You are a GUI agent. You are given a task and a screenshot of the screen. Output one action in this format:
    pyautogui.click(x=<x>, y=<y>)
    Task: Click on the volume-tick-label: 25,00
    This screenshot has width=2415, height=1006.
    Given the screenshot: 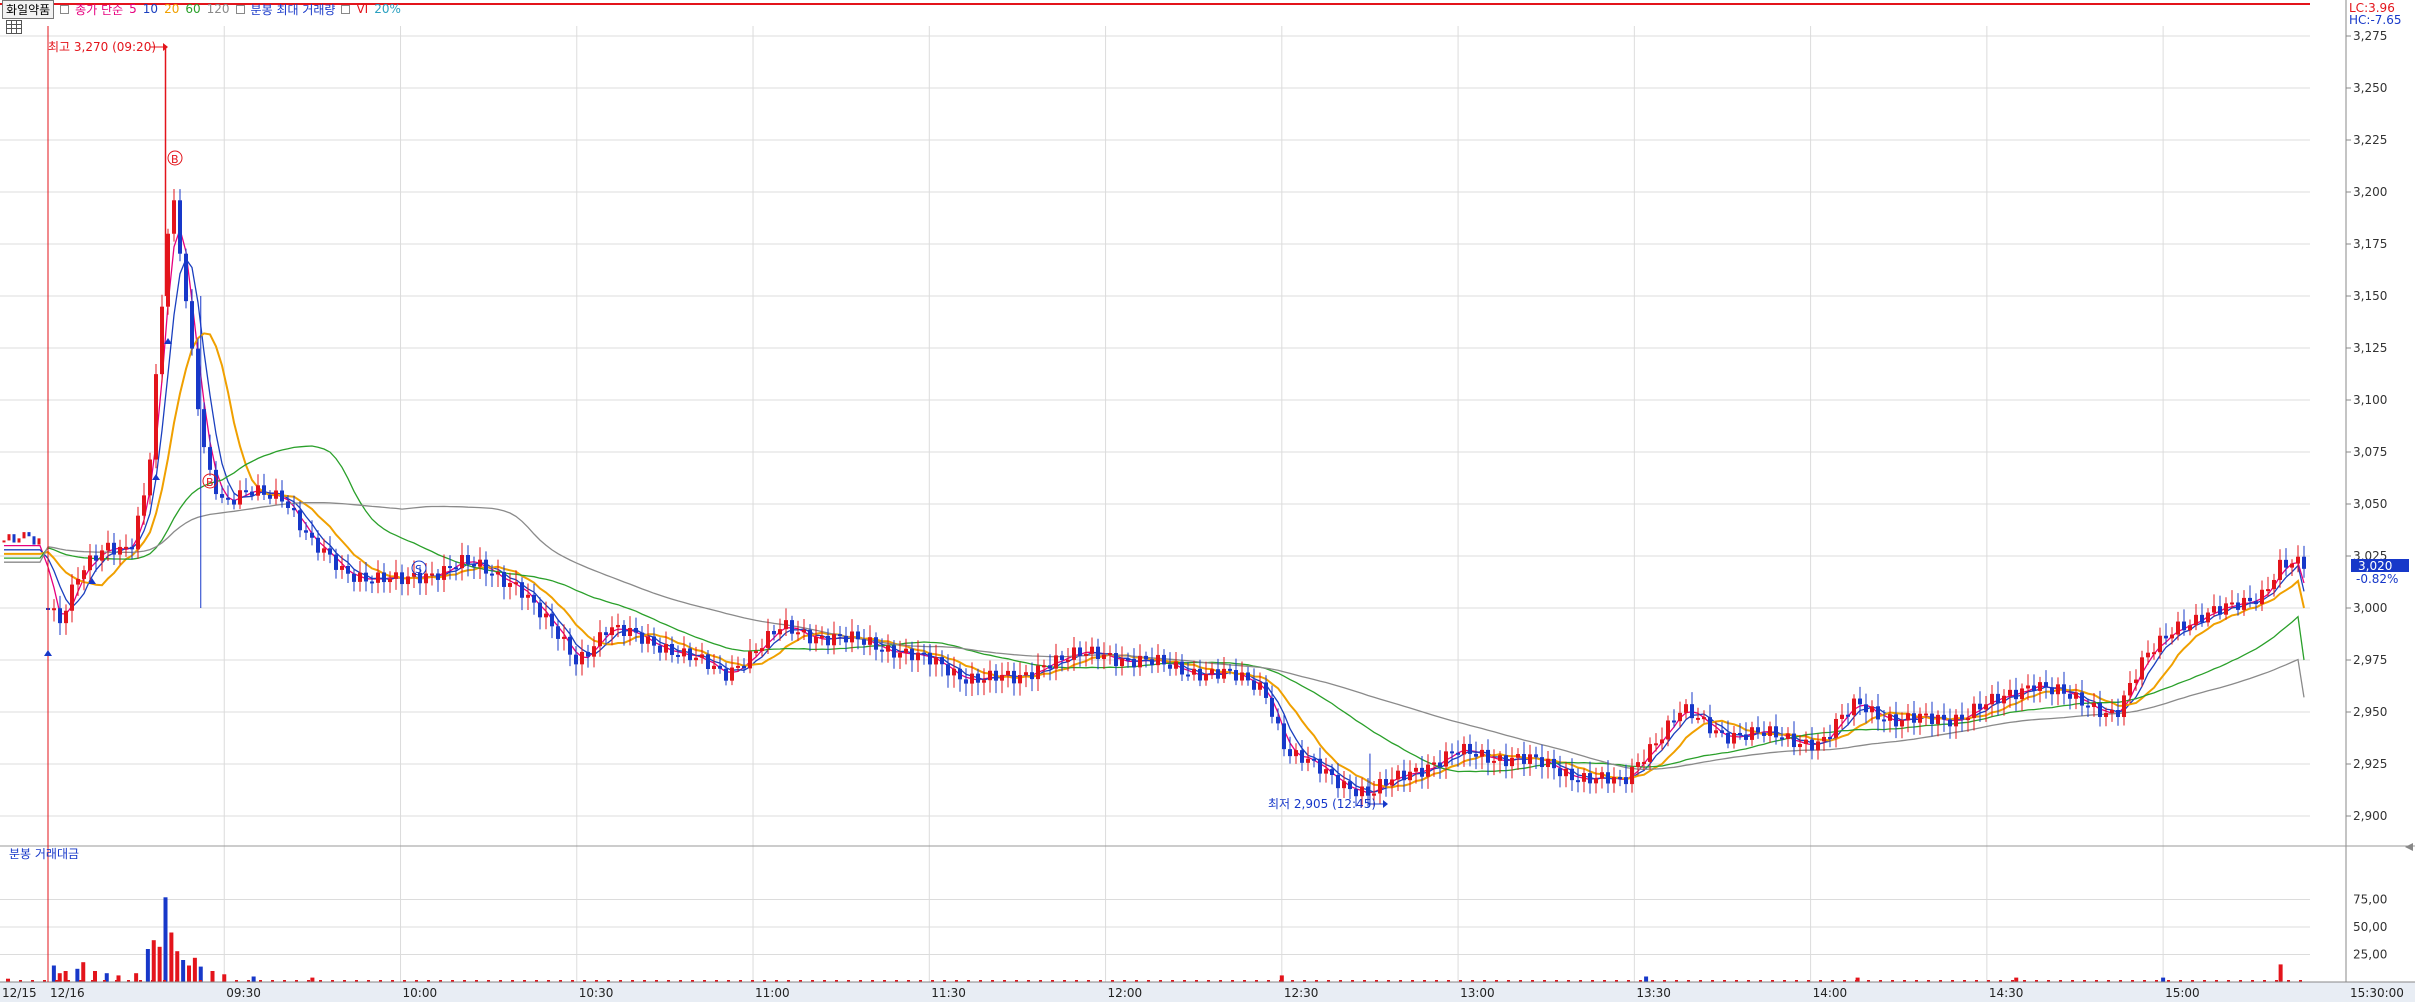 What is the action you would take?
    pyautogui.click(x=2370, y=955)
    